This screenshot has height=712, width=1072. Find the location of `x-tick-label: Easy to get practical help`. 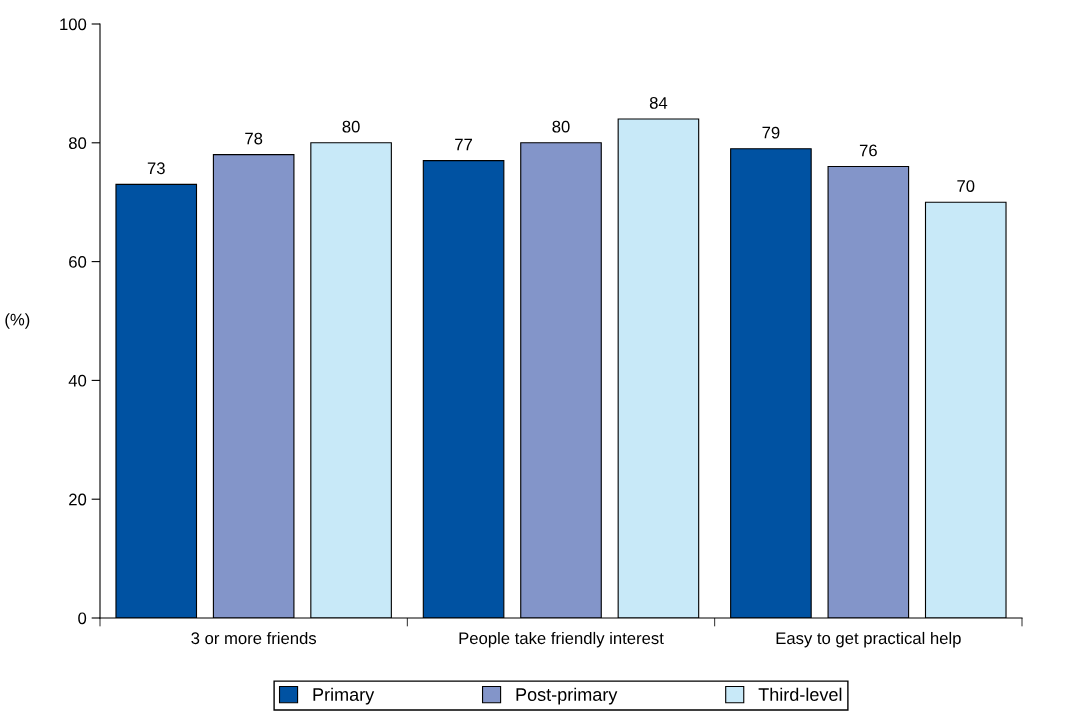

x-tick-label: Easy to get practical help is located at coordinates (868, 639).